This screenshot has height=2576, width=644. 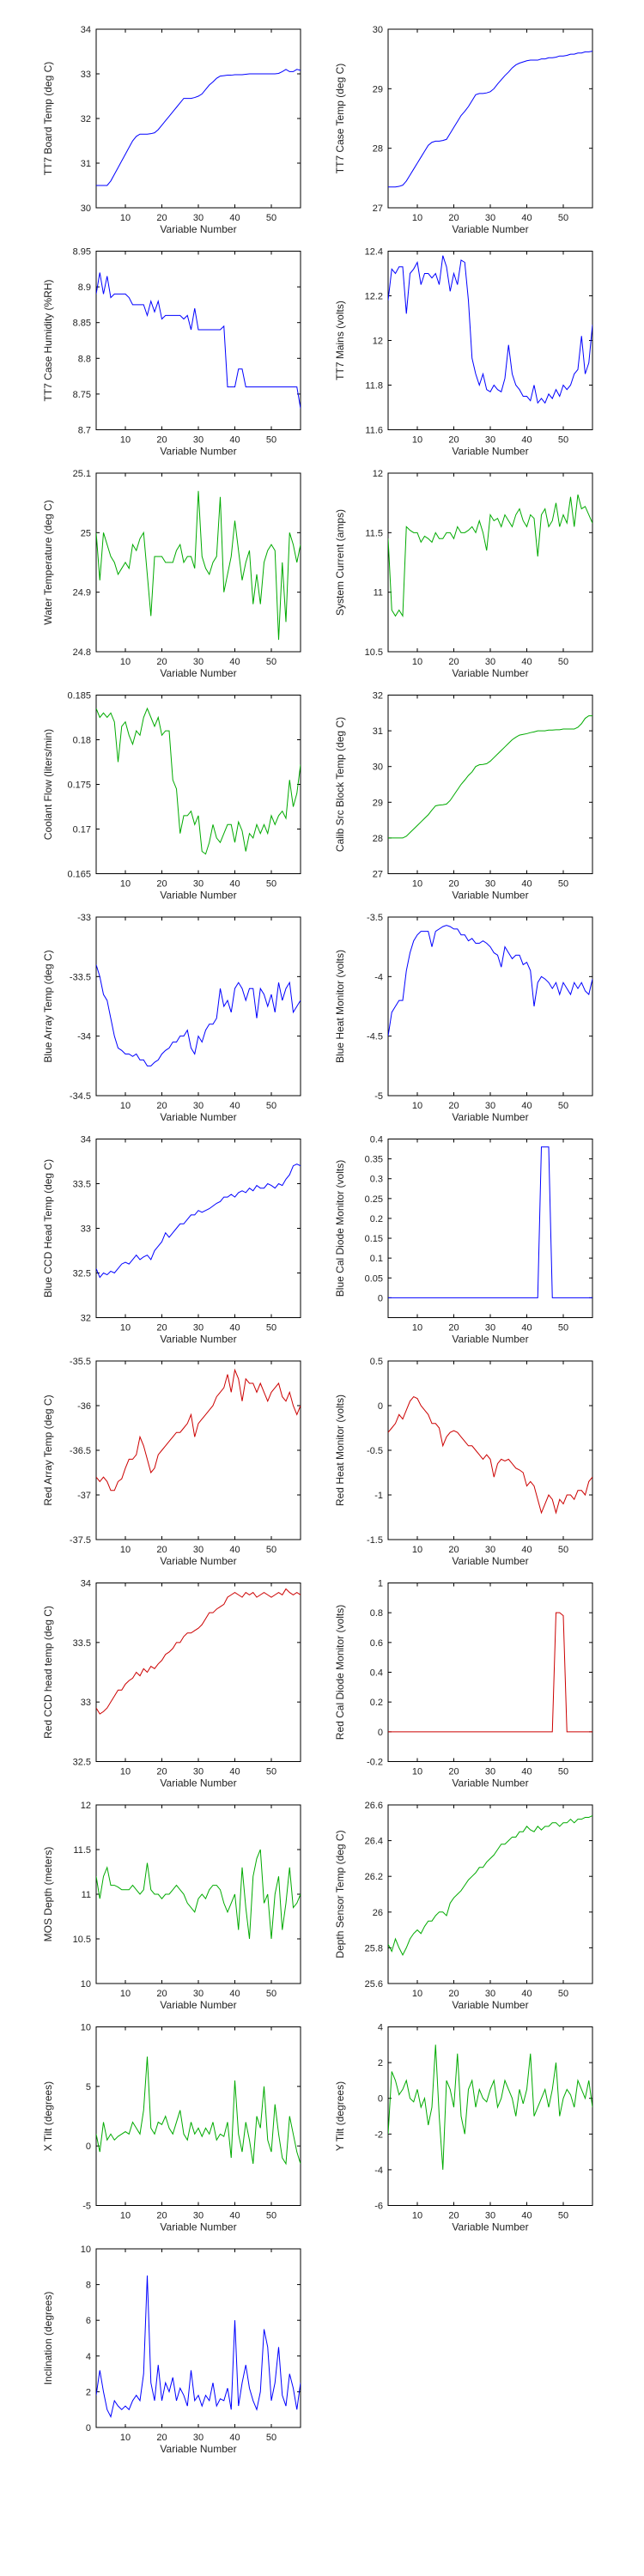 What do you see at coordinates (84, 1037) in the screenshot?
I see `y-tick-label: -34` at bounding box center [84, 1037].